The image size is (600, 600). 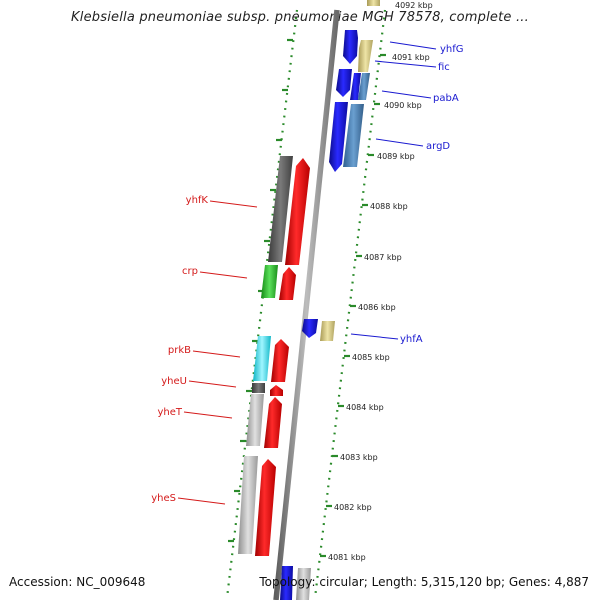 What do you see at coordinates (446, 98) in the screenshot?
I see `gene-label-pabA: pabA` at bounding box center [446, 98].